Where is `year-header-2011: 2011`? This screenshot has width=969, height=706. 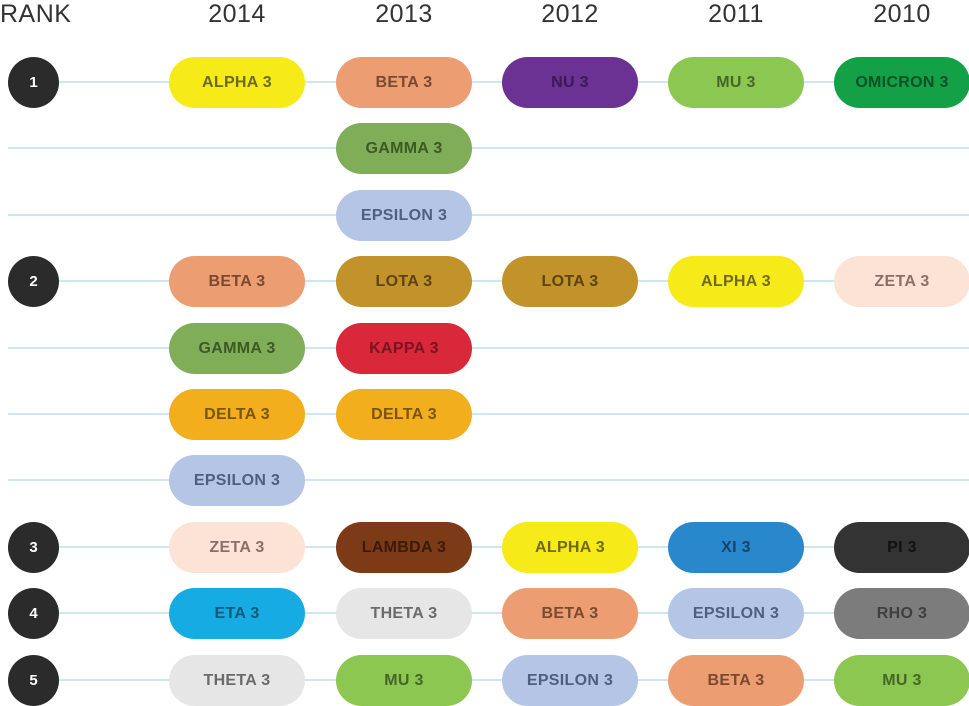
year-header-2011: 2011 is located at coordinates (736, 14).